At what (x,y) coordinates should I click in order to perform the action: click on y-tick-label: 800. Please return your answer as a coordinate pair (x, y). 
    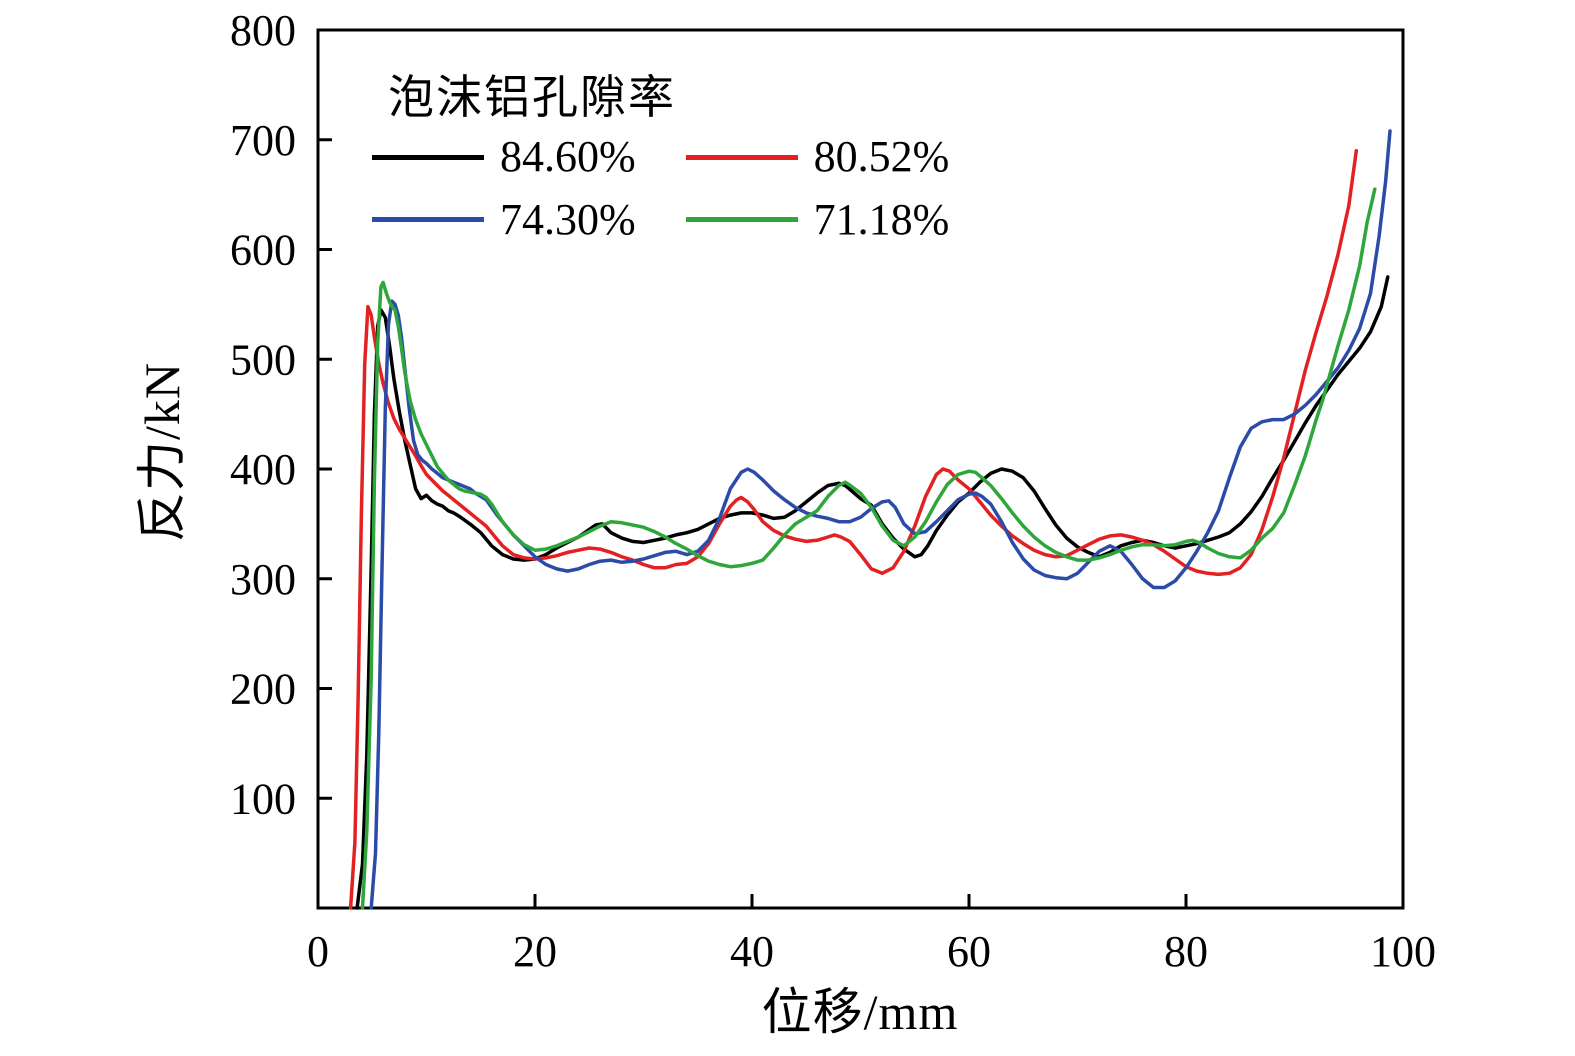
    Looking at the image, I should click on (263, 30).